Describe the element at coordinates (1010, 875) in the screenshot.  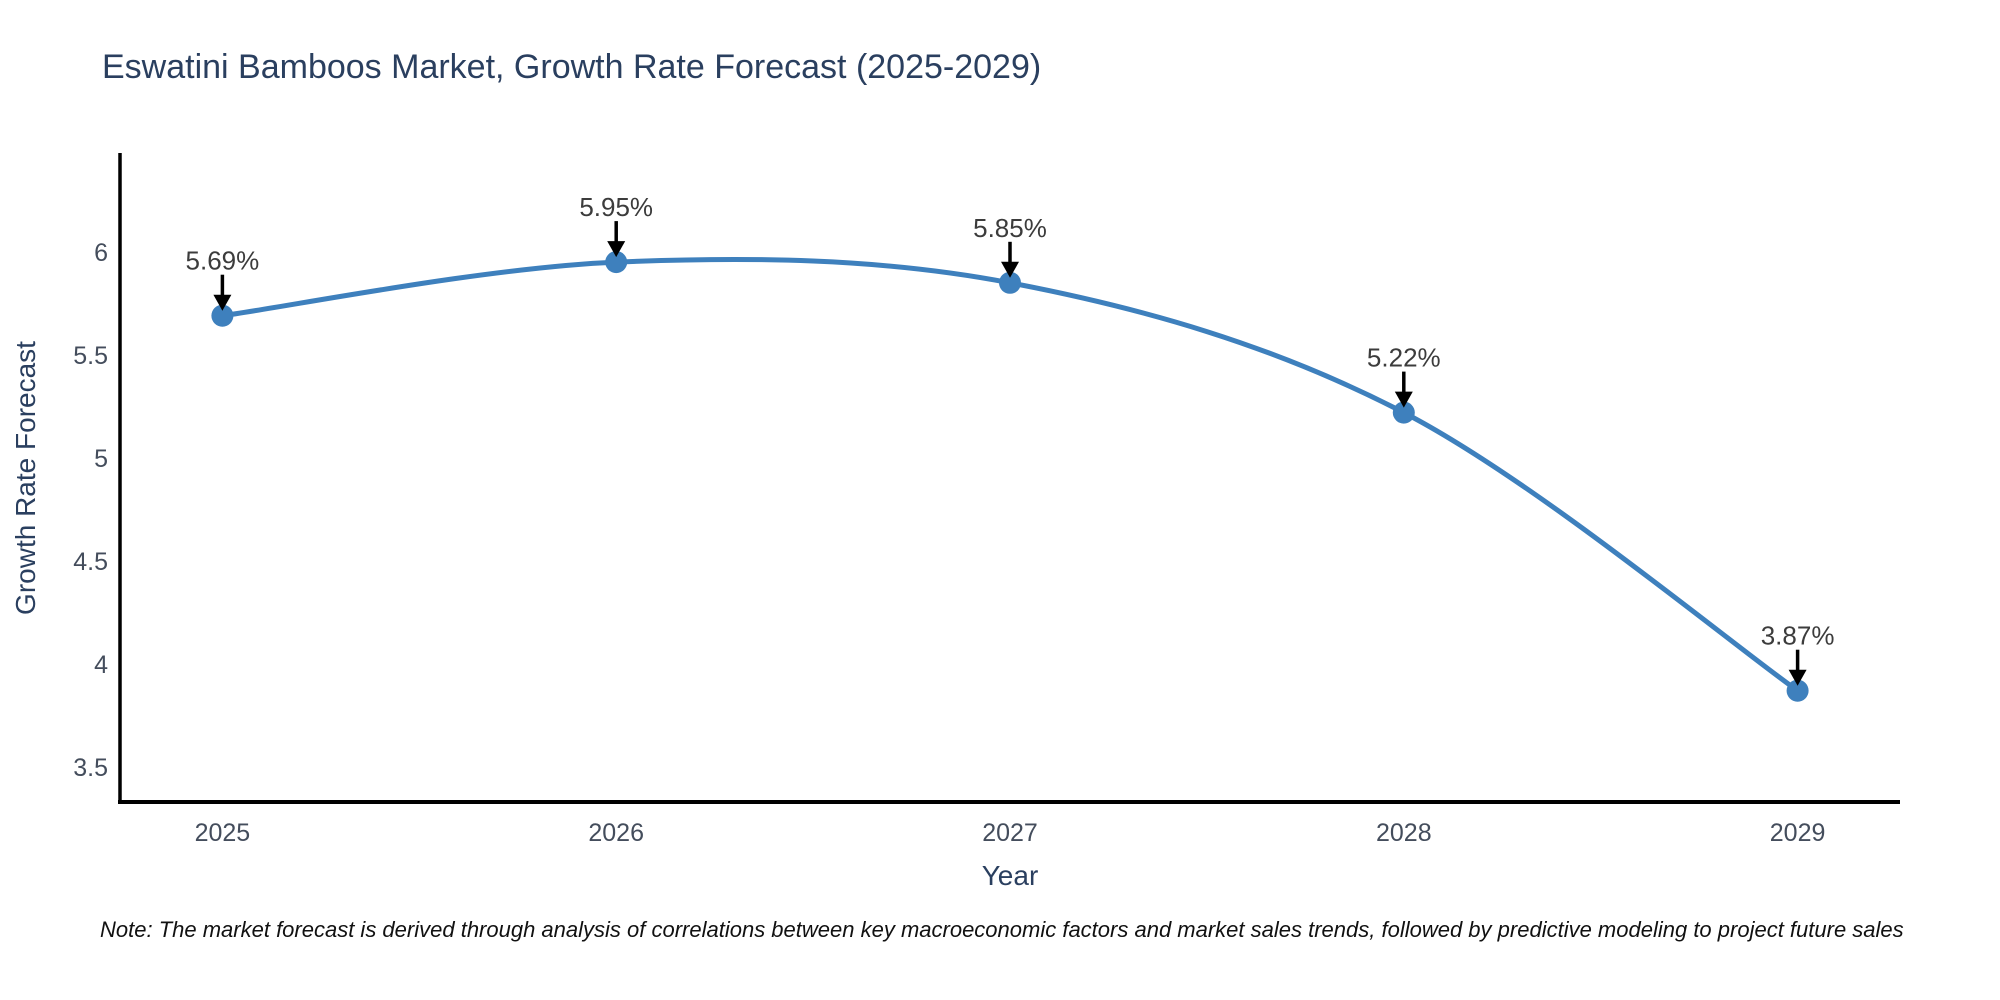
I see `x-axis-title: Year` at that location.